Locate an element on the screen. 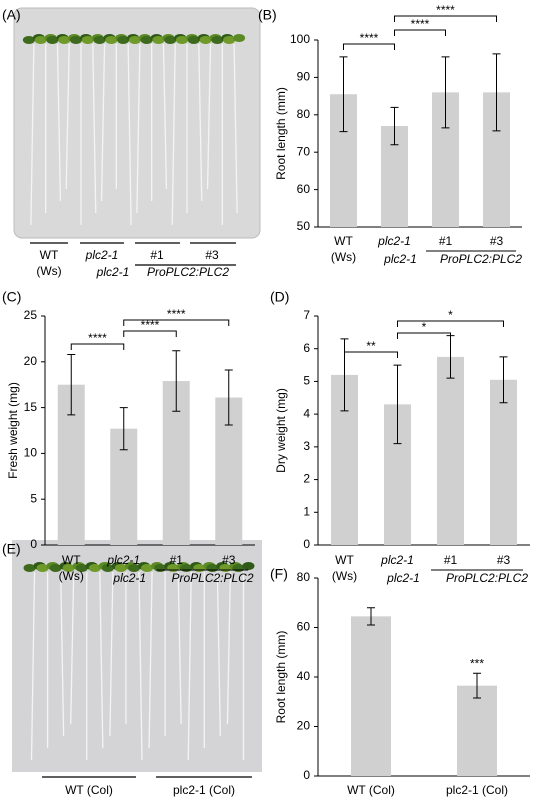 The width and height of the screenshot is (539, 800). photo-a is located at coordinates (137, 123).